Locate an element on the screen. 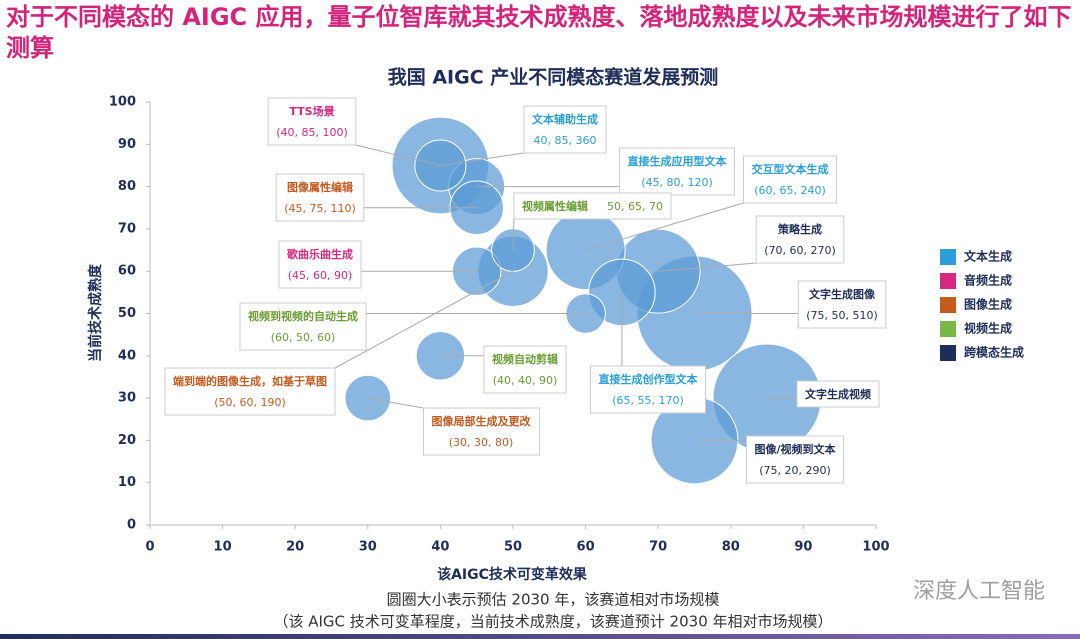 The width and height of the screenshot is (1080, 639). legend-label: 图像生成 is located at coordinates (988, 304).